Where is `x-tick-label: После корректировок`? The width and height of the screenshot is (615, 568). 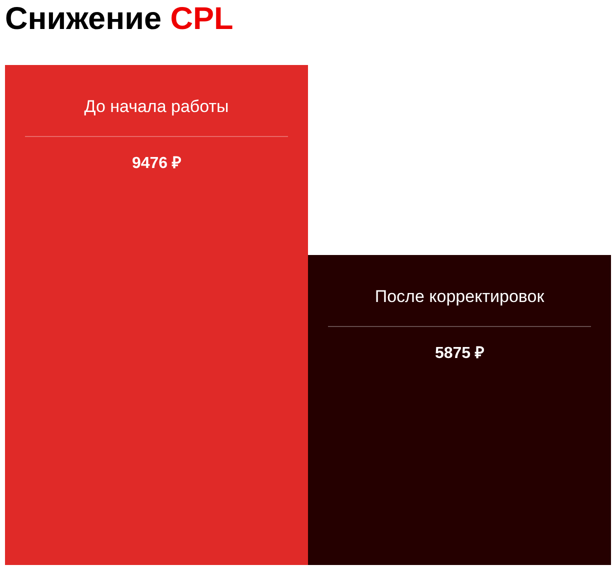
x-tick-label: После корректировок is located at coordinates (459, 296).